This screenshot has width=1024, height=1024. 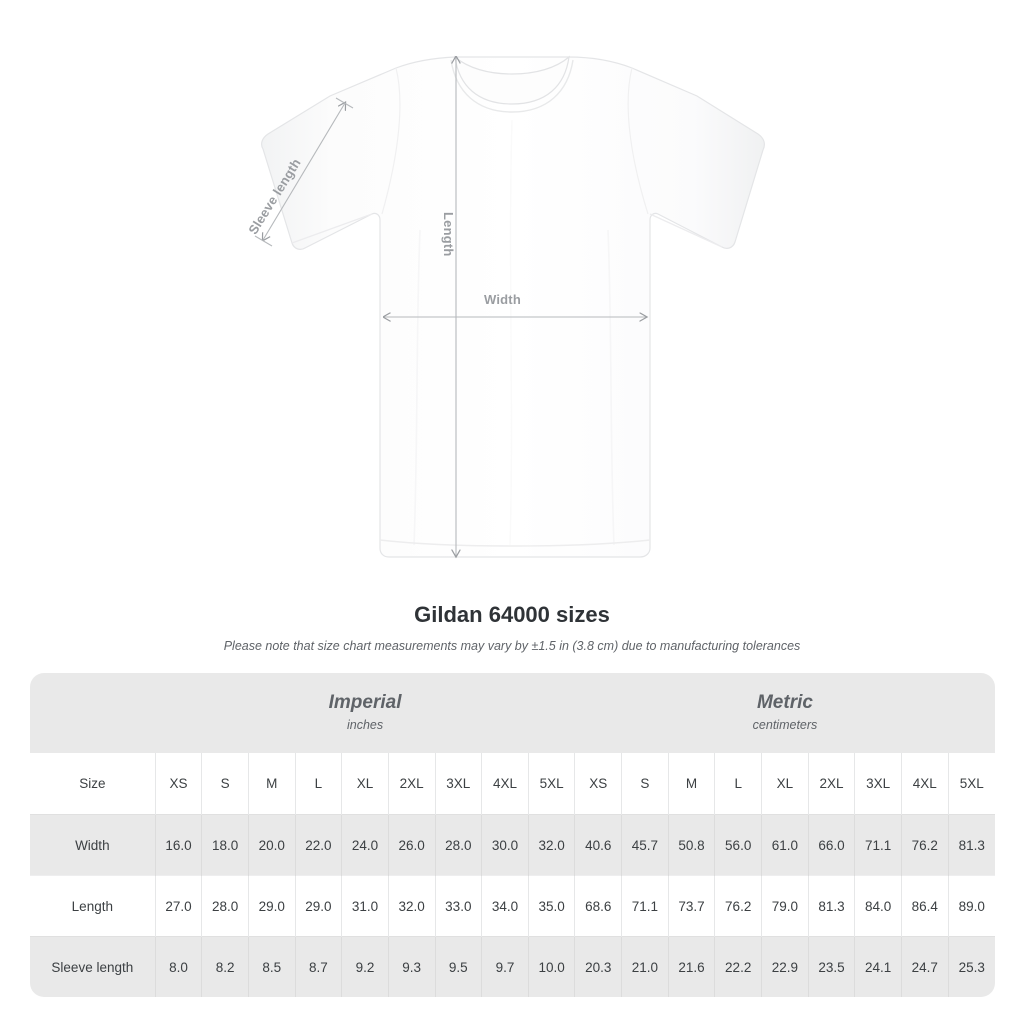 What do you see at coordinates (178, 845) in the screenshot?
I see `measurement-cell: 16.0` at bounding box center [178, 845].